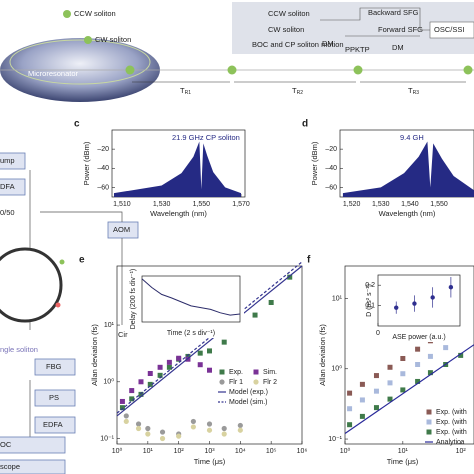 This screenshot has width=474, height=474. What do you see at coordinates (236, 382) in the screenshot?
I see `legend-label: Flr 1` at bounding box center [236, 382].